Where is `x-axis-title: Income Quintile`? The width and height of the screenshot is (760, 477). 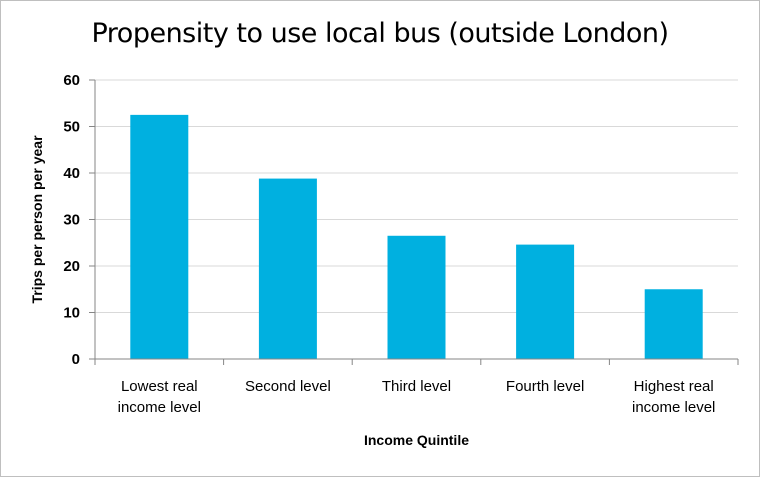 x-axis-title: Income Quintile is located at coordinates (416, 440).